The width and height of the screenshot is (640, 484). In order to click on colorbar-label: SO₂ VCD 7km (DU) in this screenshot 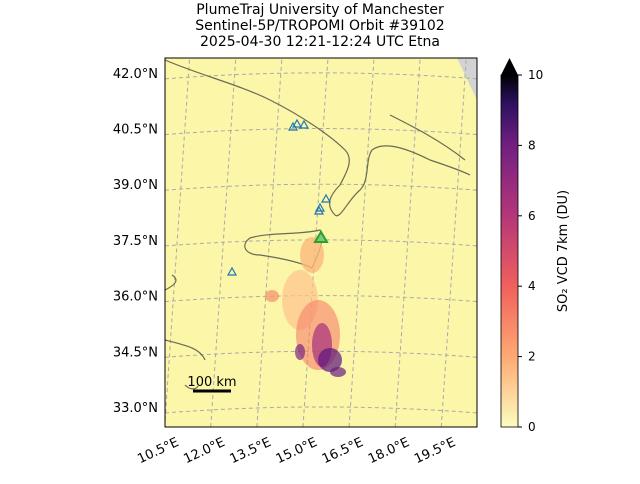, I will do `click(563, 251)`.